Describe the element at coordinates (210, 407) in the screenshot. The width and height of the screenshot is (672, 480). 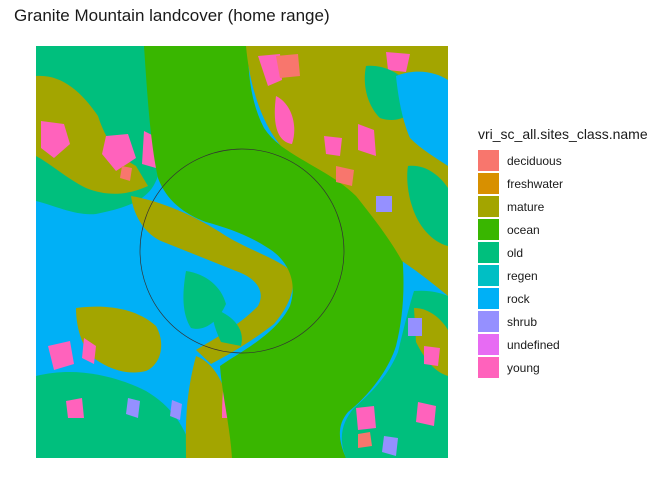
I see `south-mature-strip` at that location.